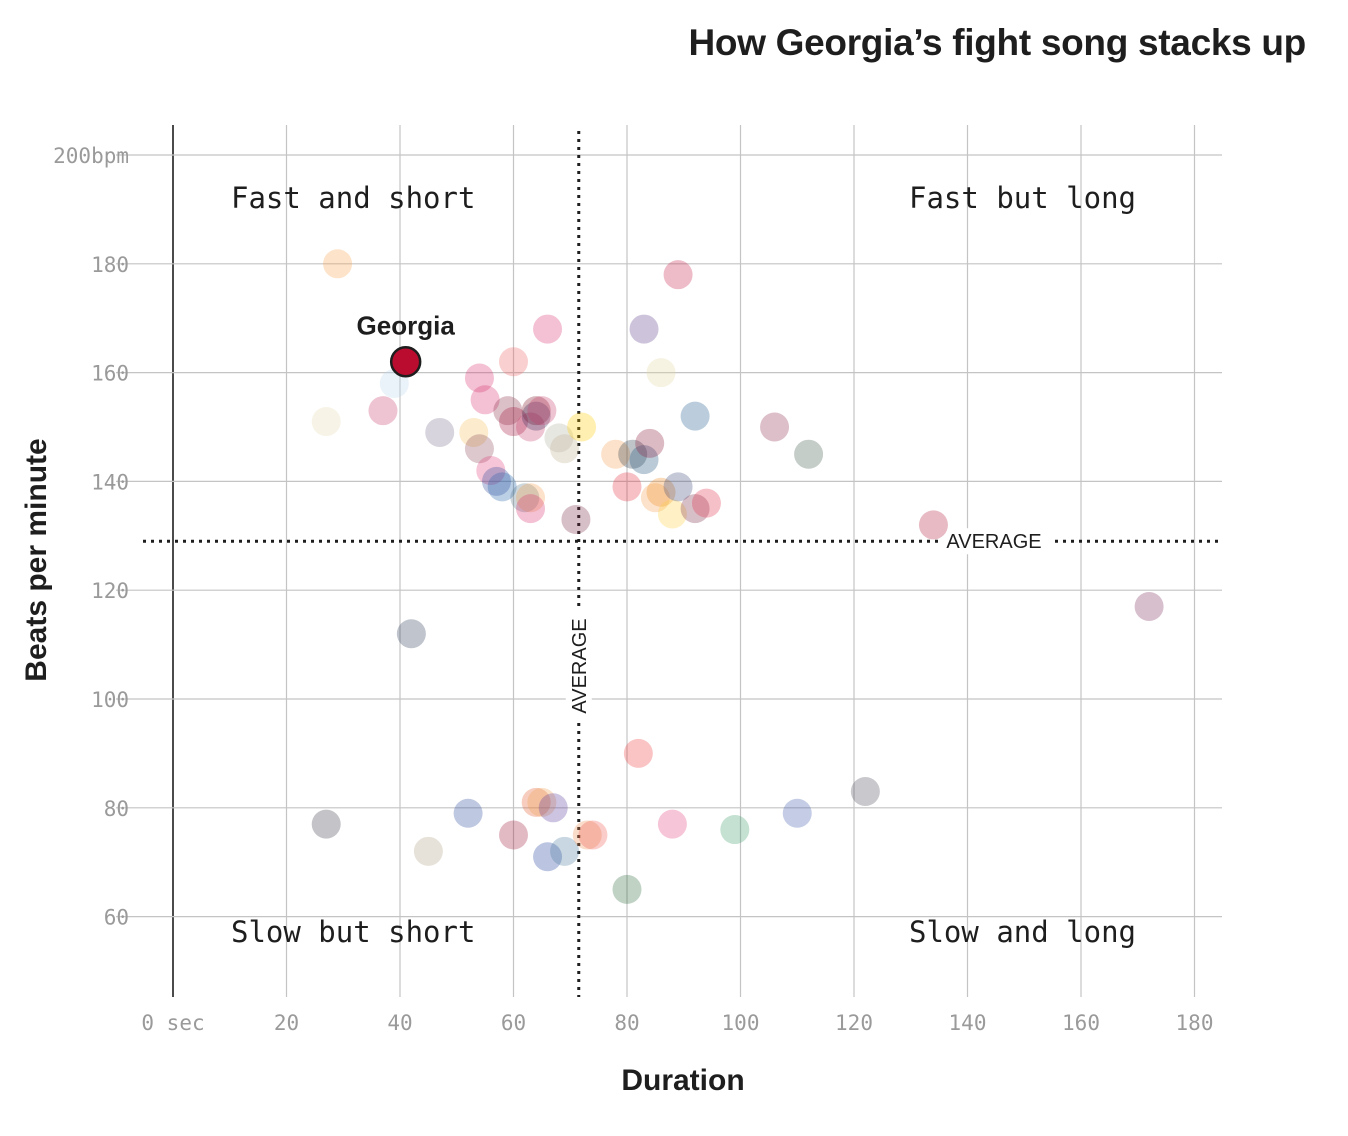 Image resolution: width=1348 pixels, height=1136 pixels. I want to click on x-tick-label: 40, so click(399, 1023).